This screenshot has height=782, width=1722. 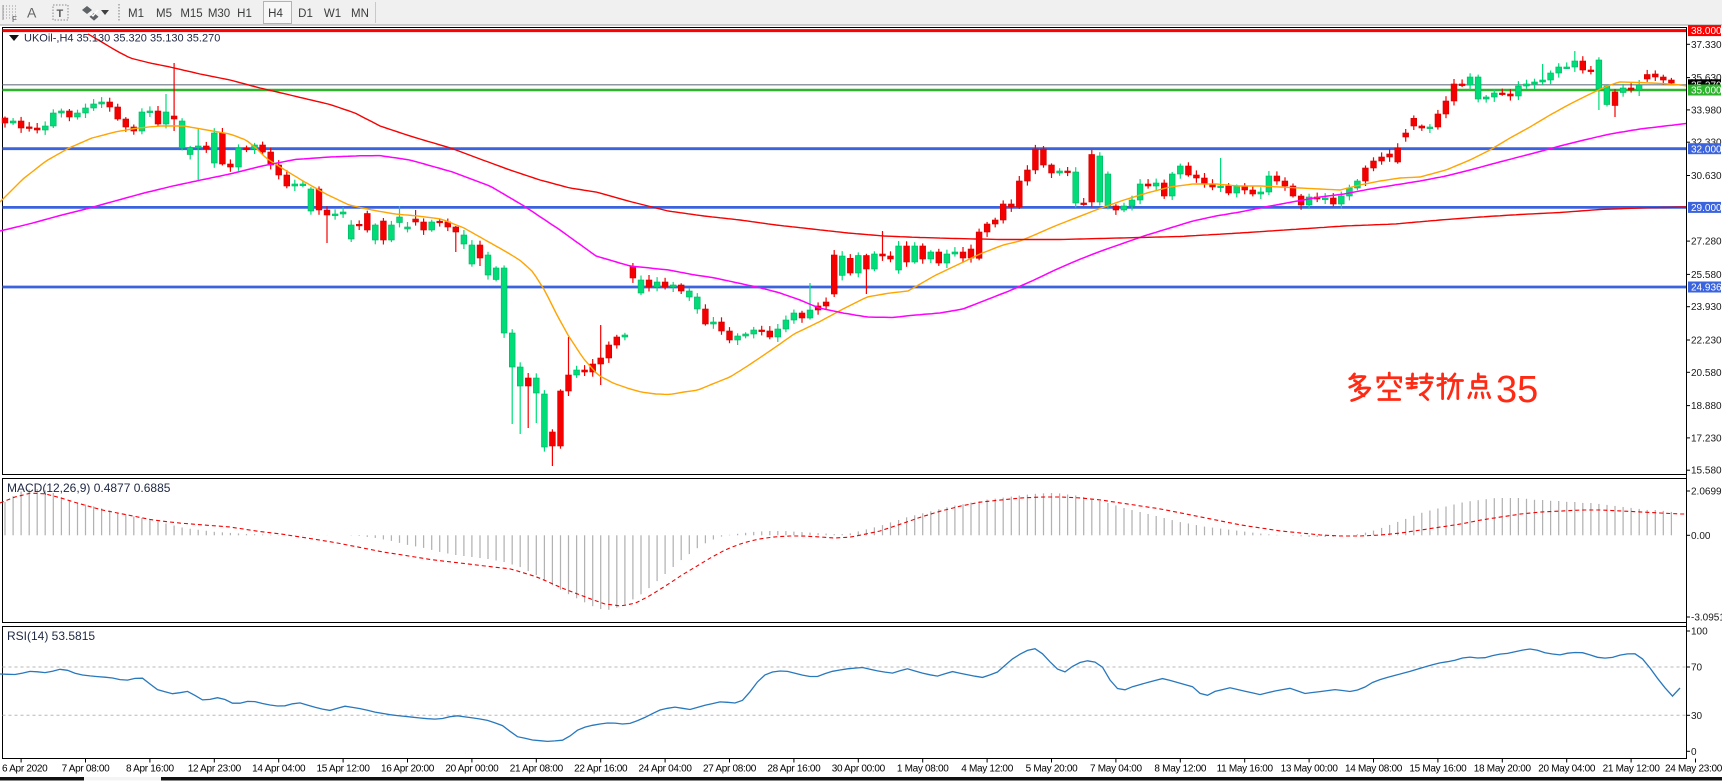 I want to click on svg-text: 12 Apr 23:00, so click(x=215, y=769).